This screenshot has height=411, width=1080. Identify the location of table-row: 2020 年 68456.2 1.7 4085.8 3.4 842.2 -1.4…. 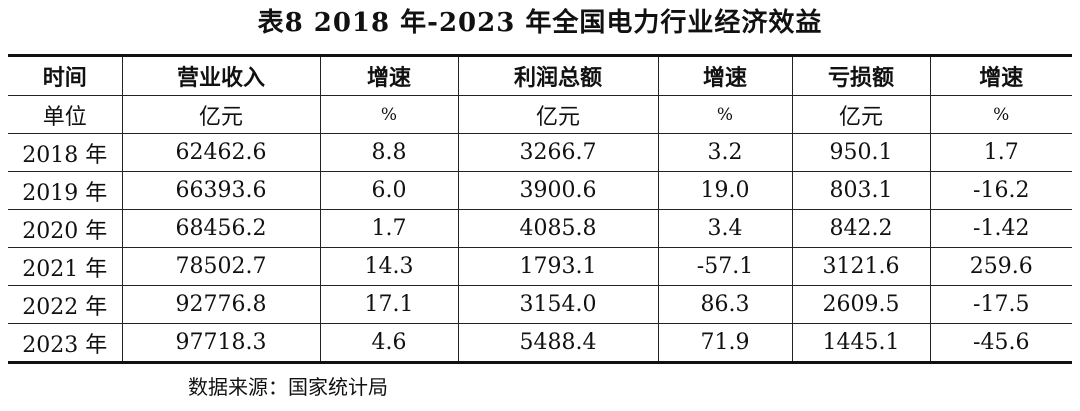
(540, 228).